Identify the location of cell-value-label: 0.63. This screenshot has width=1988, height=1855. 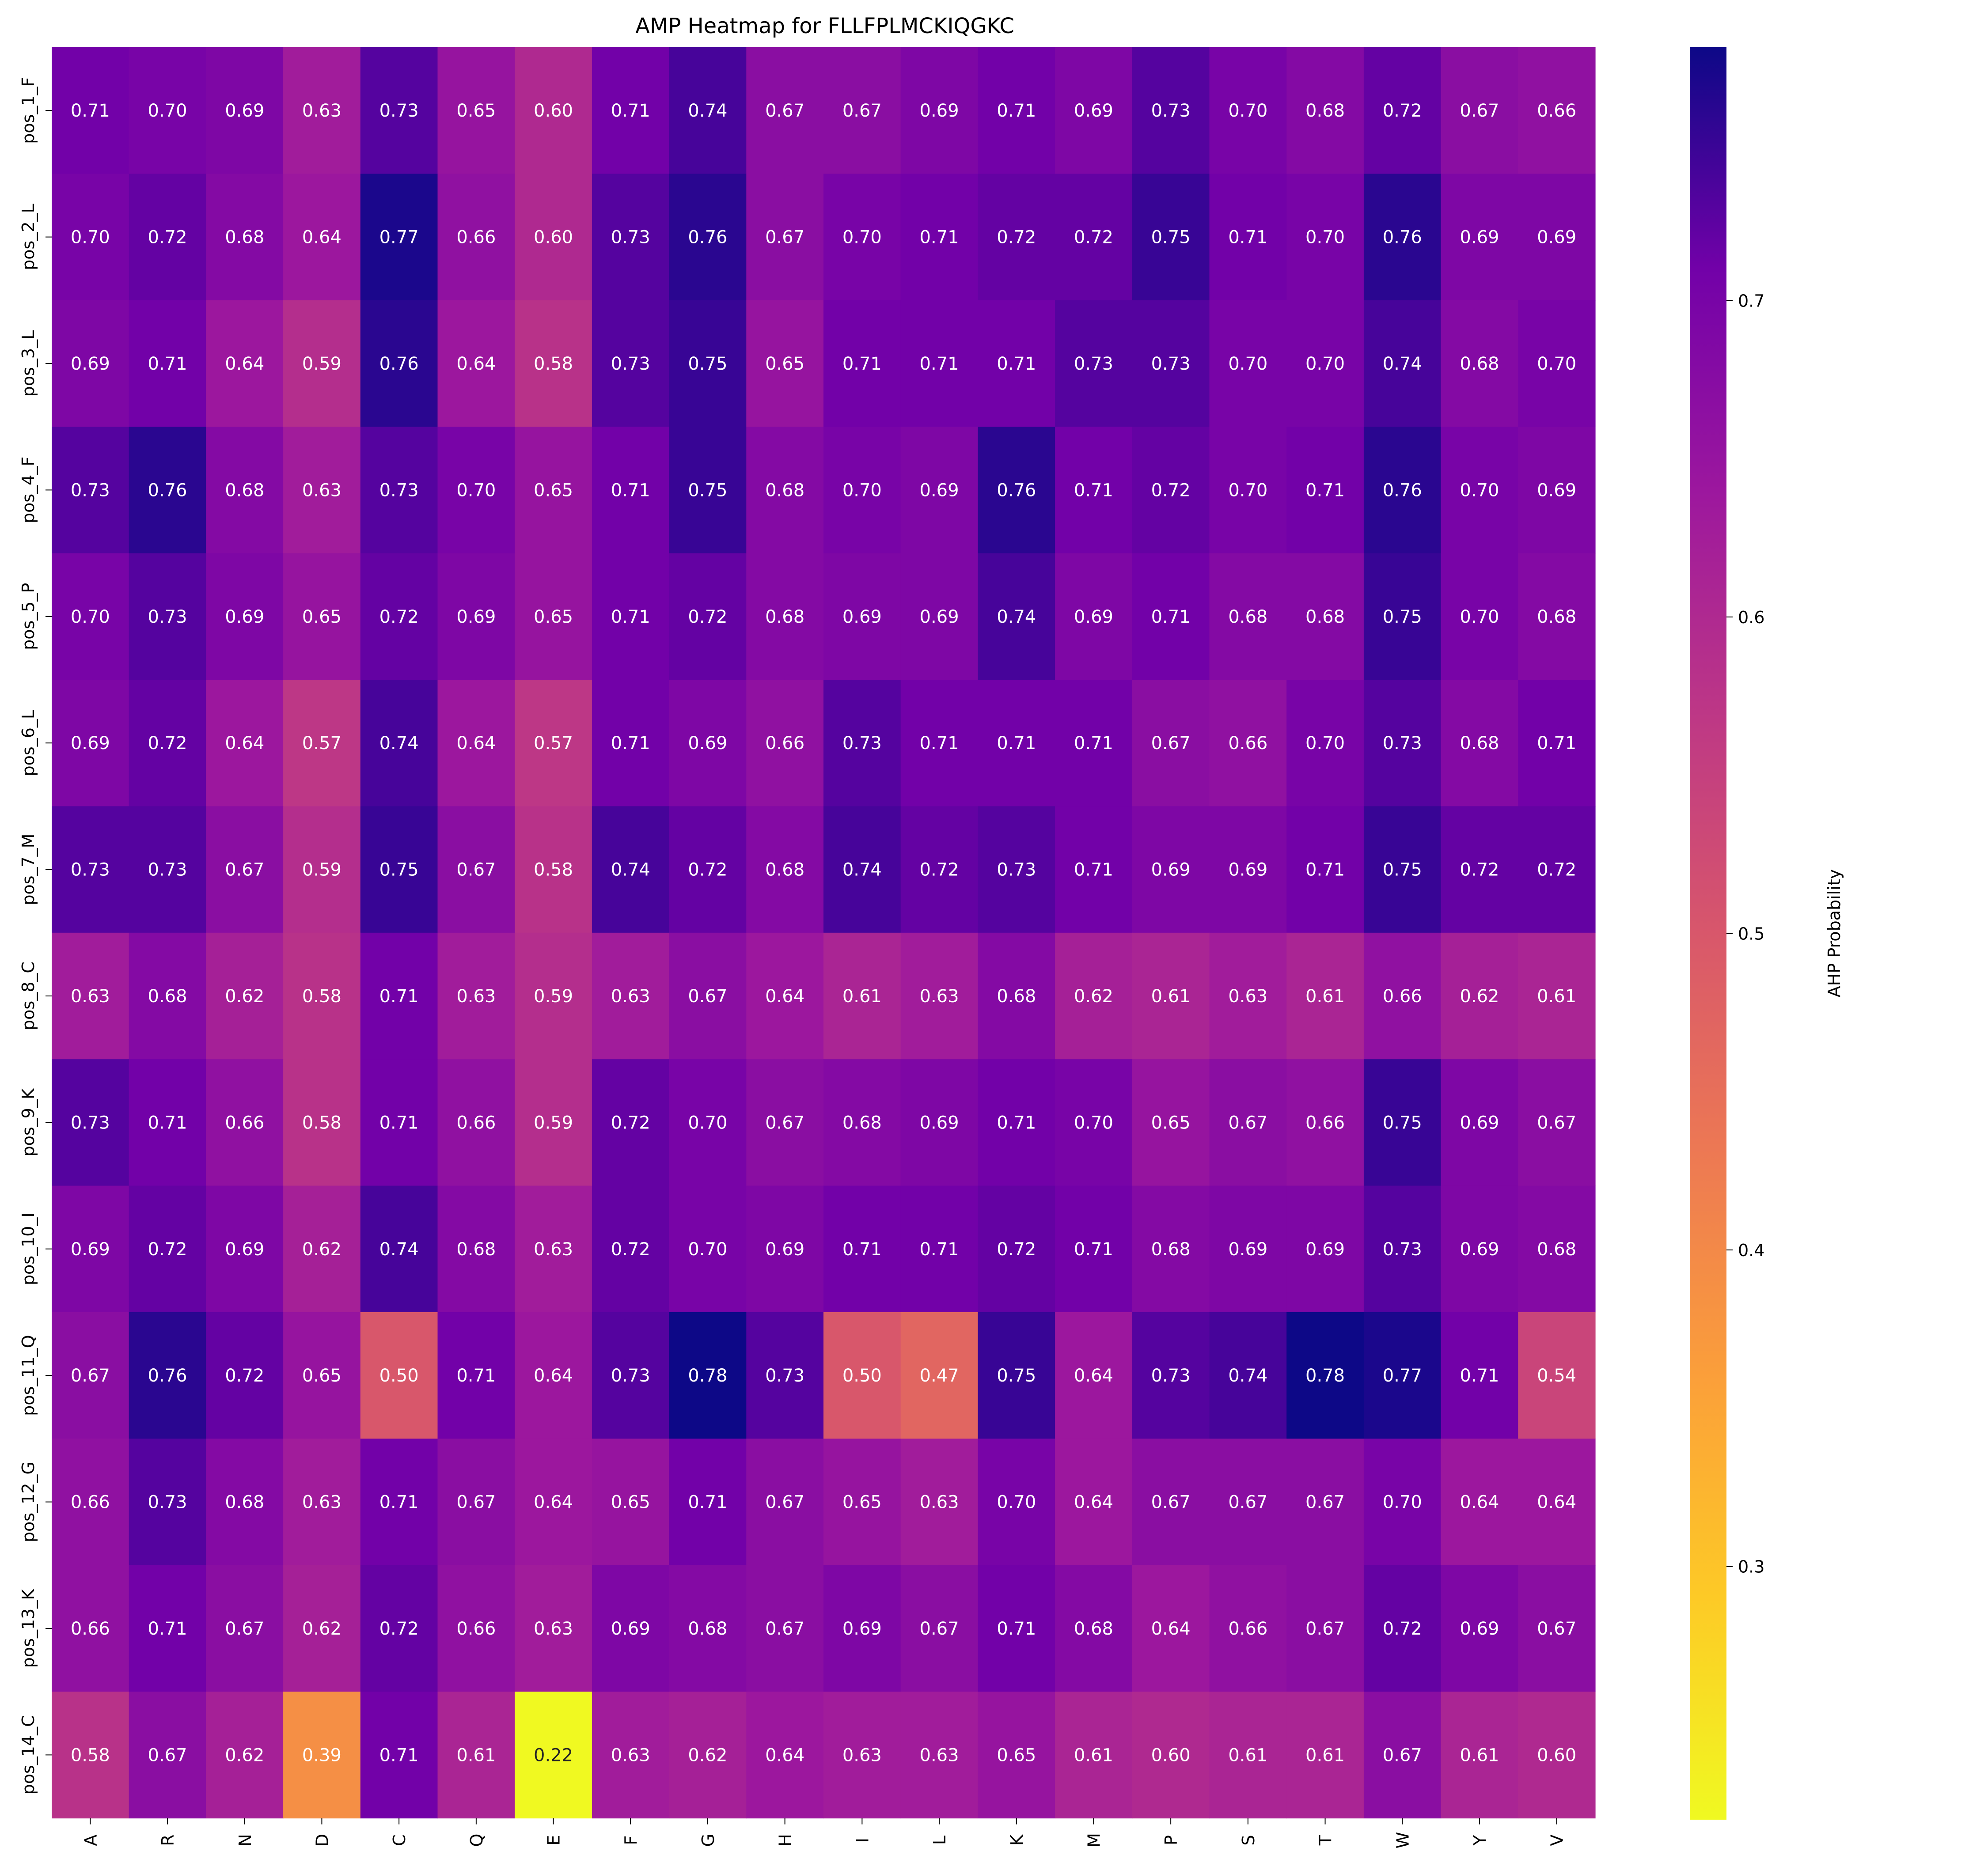
(321, 111).